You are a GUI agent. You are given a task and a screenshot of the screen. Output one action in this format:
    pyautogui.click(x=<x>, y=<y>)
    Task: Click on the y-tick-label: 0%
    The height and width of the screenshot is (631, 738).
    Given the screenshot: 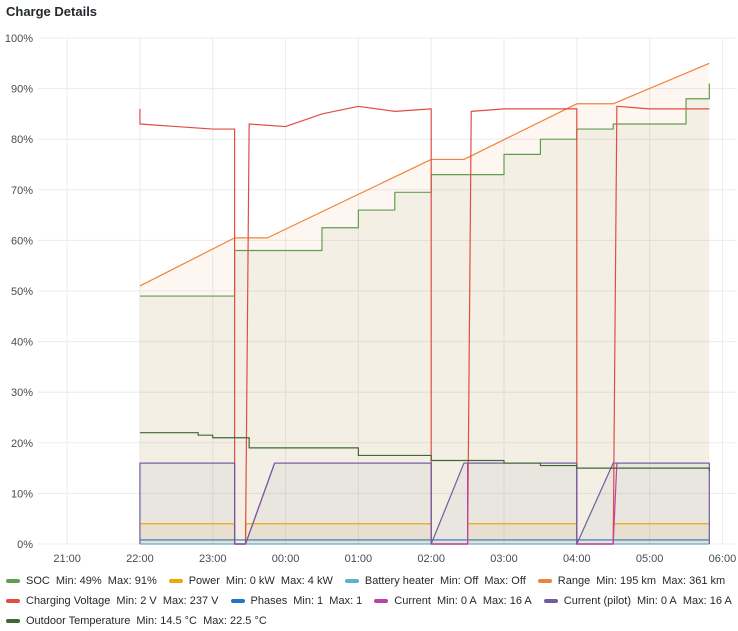 What is the action you would take?
    pyautogui.click(x=25, y=545)
    